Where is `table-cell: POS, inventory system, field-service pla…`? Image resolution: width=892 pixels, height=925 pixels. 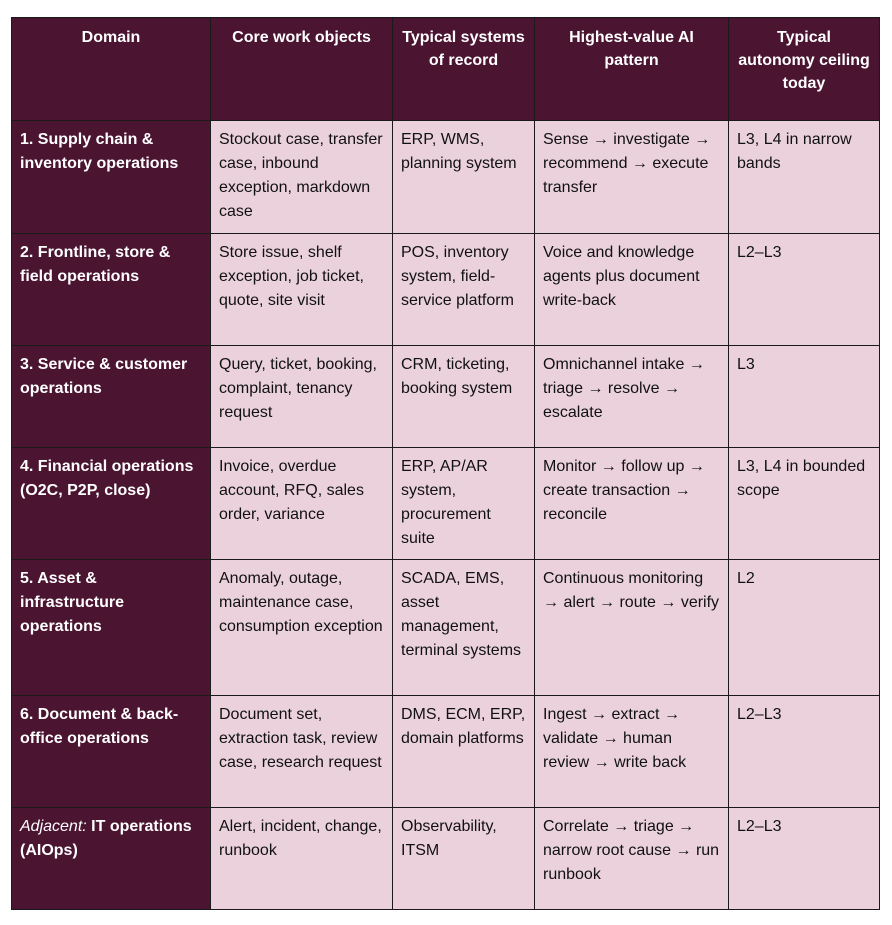
table-cell: POS, inventory system, field-service pla… is located at coordinates (463, 289).